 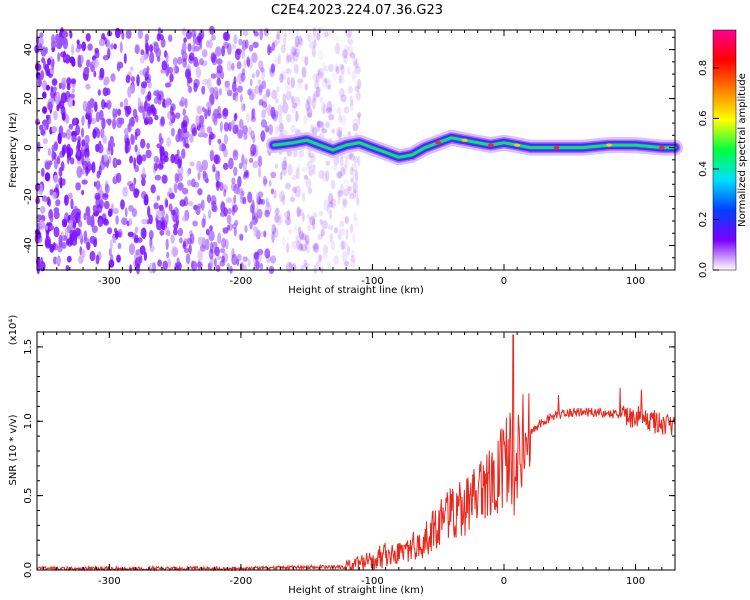 I want to click on colorbar-tick-label: 0.0, so click(x=703, y=270).